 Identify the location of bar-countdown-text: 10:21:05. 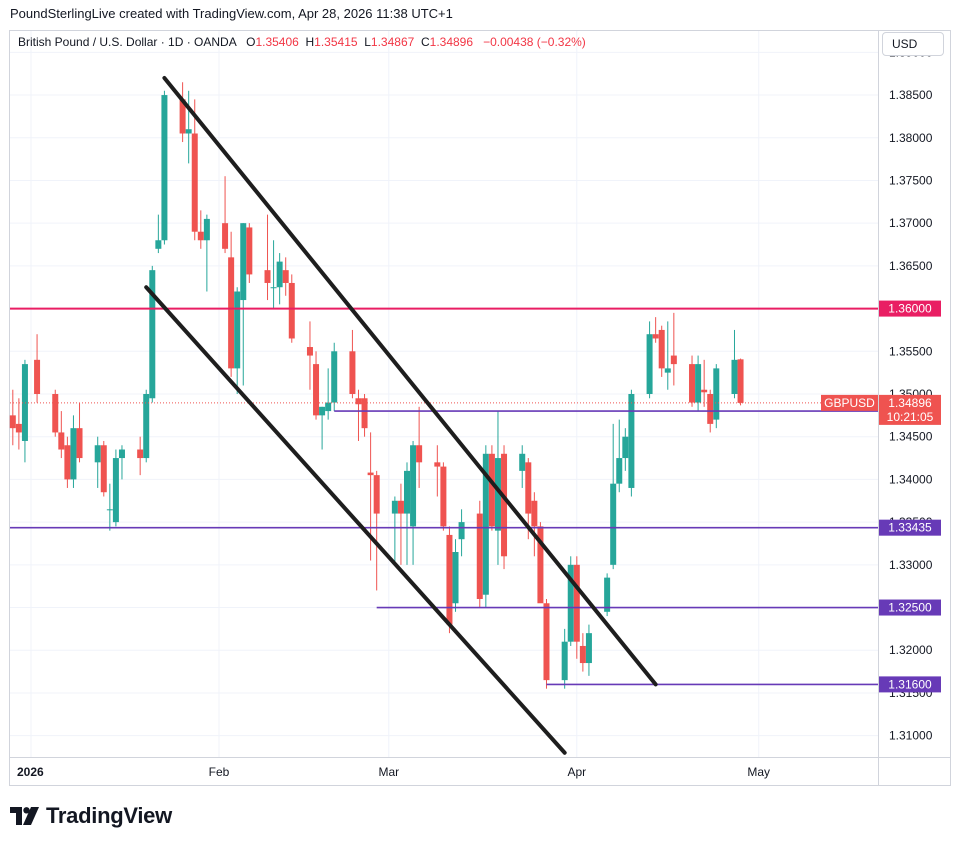
(910, 417).